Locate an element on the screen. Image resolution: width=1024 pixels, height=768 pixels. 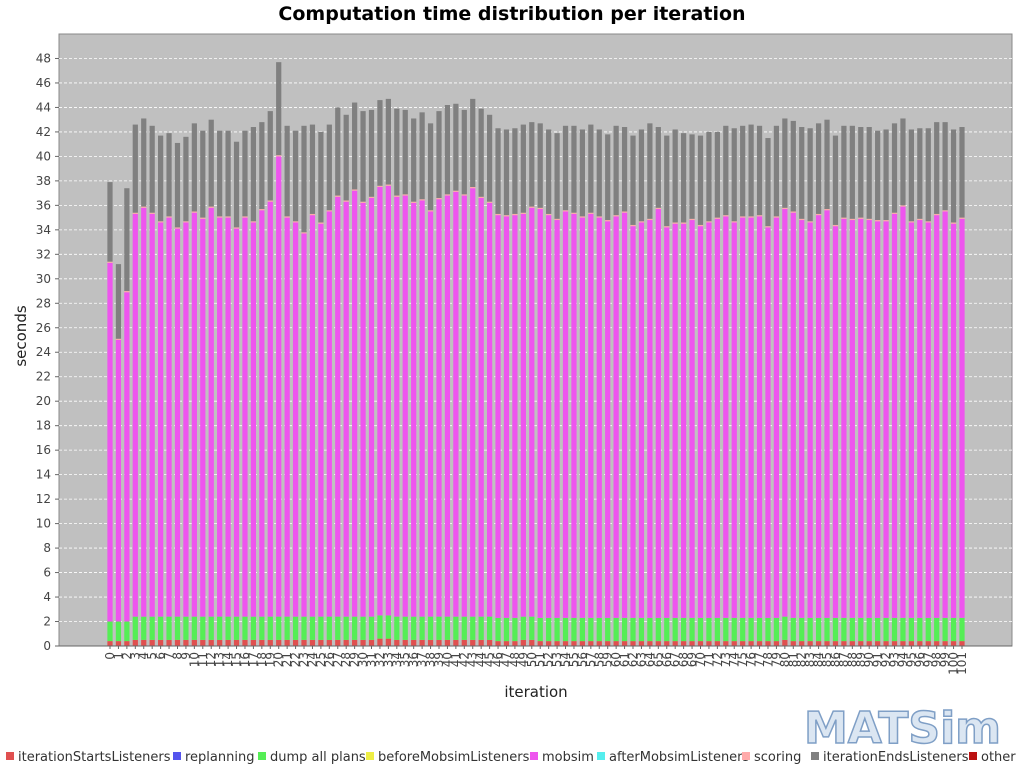
x-tick-label: 52 is located at coordinates (549, 659).